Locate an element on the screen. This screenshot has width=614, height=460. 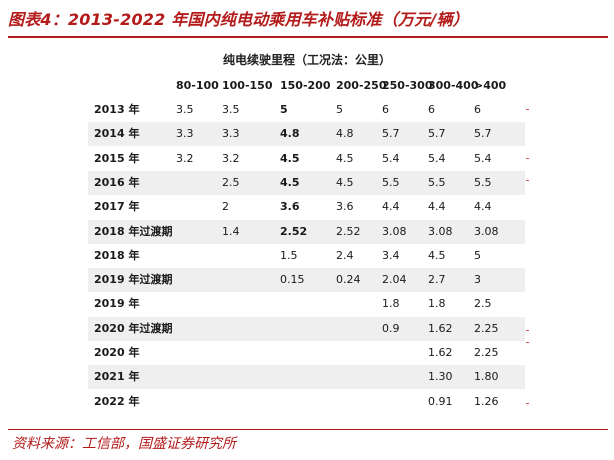
table-row: 2016 年 2.5 4.5 4.5 5.5 5.5 5.5 is located at coordinates (306, 182).